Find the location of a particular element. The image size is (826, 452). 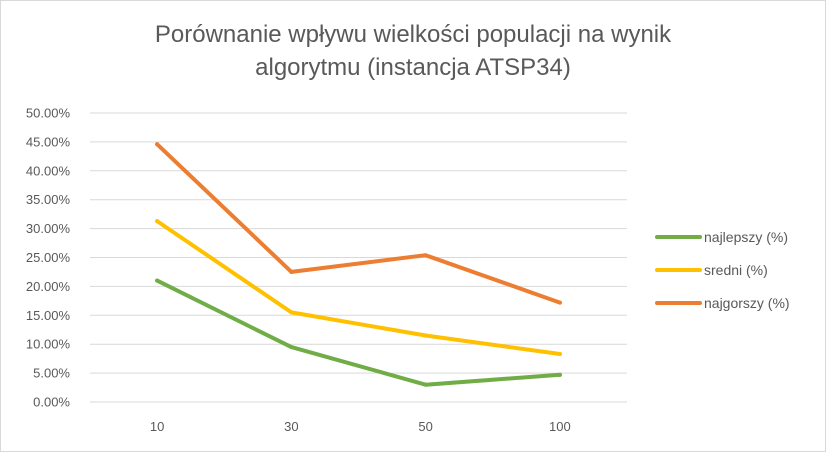

y-tick-label: 30.00% is located at coordinates (48, 228).